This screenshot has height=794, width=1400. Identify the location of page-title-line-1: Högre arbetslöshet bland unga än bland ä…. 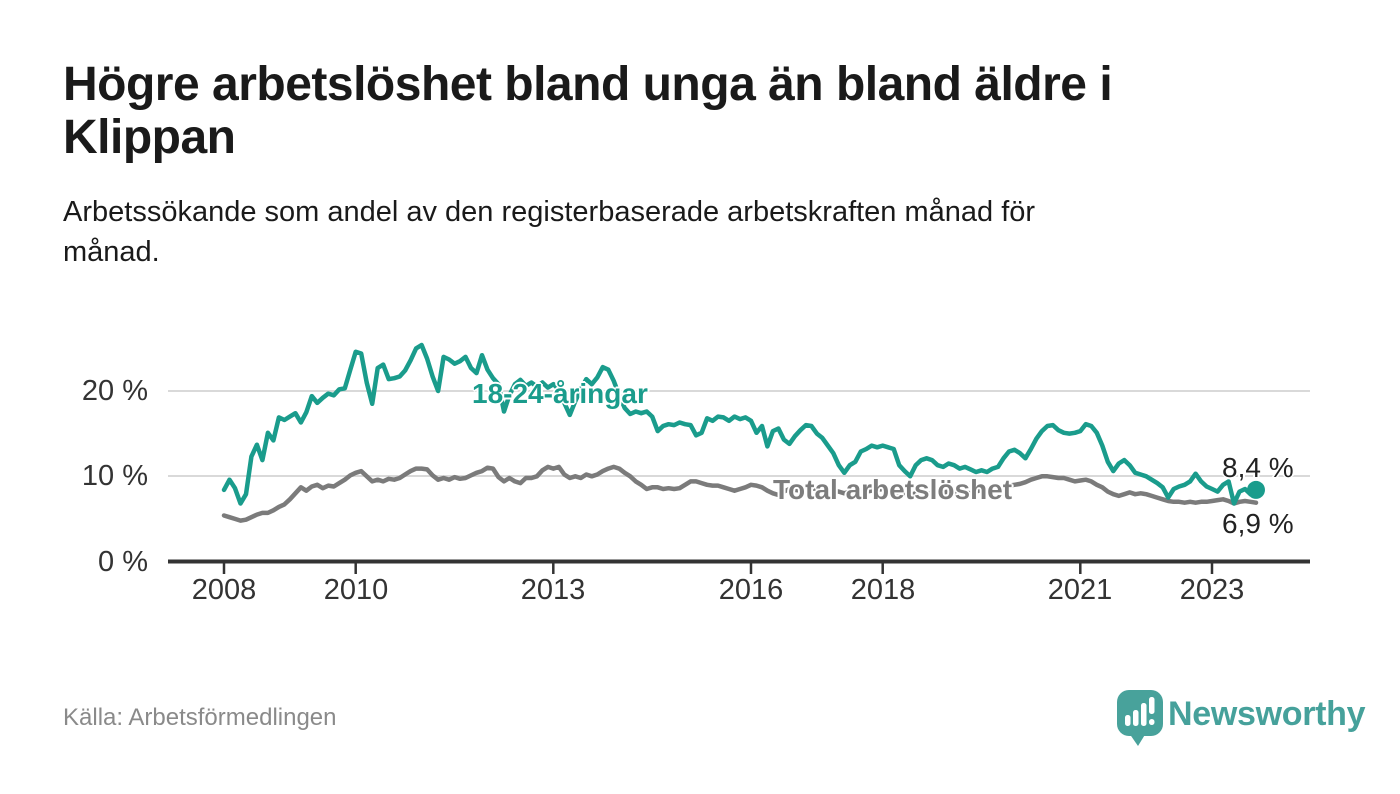
(588, 84).